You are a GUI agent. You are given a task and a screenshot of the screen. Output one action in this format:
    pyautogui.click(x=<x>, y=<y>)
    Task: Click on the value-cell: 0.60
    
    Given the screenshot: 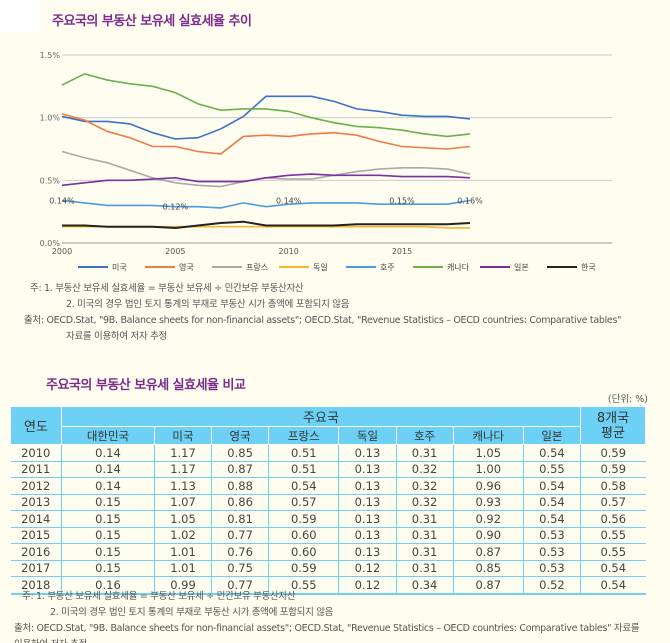 What is the action you would take?
    pyautogui.click(x=303, y=552)
    